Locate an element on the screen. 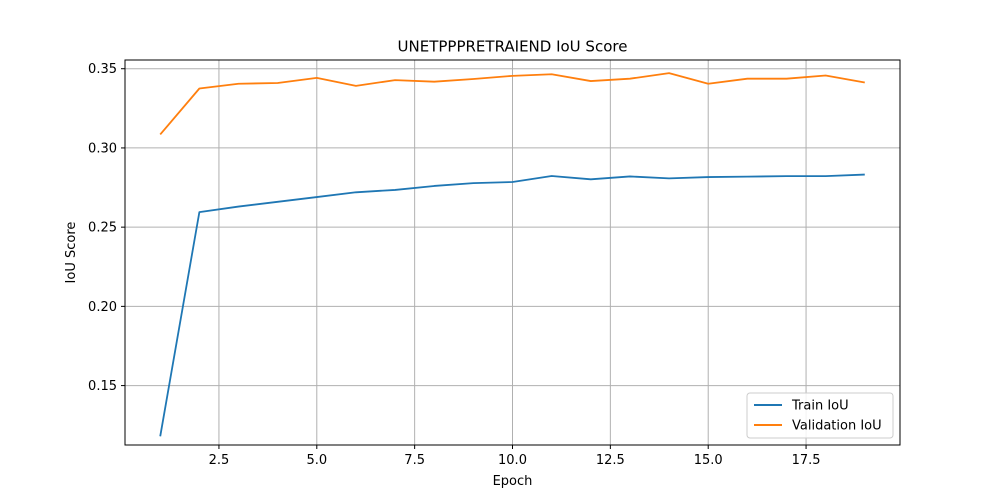 The width and height of the screenshot is (1000, 500). legend-label-validation: Validation IoU is located at coordinates (837, 426).